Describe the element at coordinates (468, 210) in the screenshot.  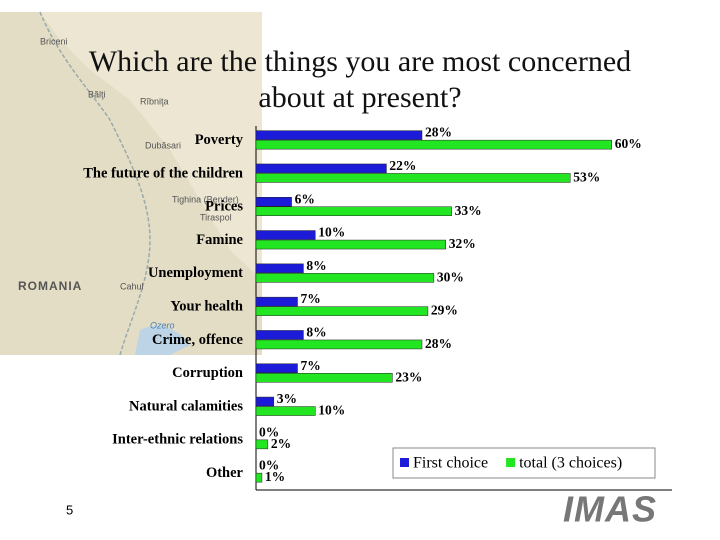
I see `value-label: 33%` at that location.